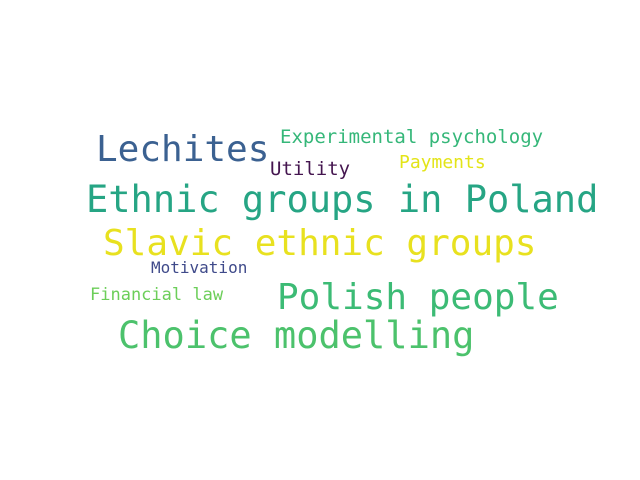 Image resolution: width=640 pixels, height=480 pixels. What do you see at coordinates (412, 137) in the screenshot?
I see `word-experimental-psychology: Experimental psychology` at bounding box center [412, 137].